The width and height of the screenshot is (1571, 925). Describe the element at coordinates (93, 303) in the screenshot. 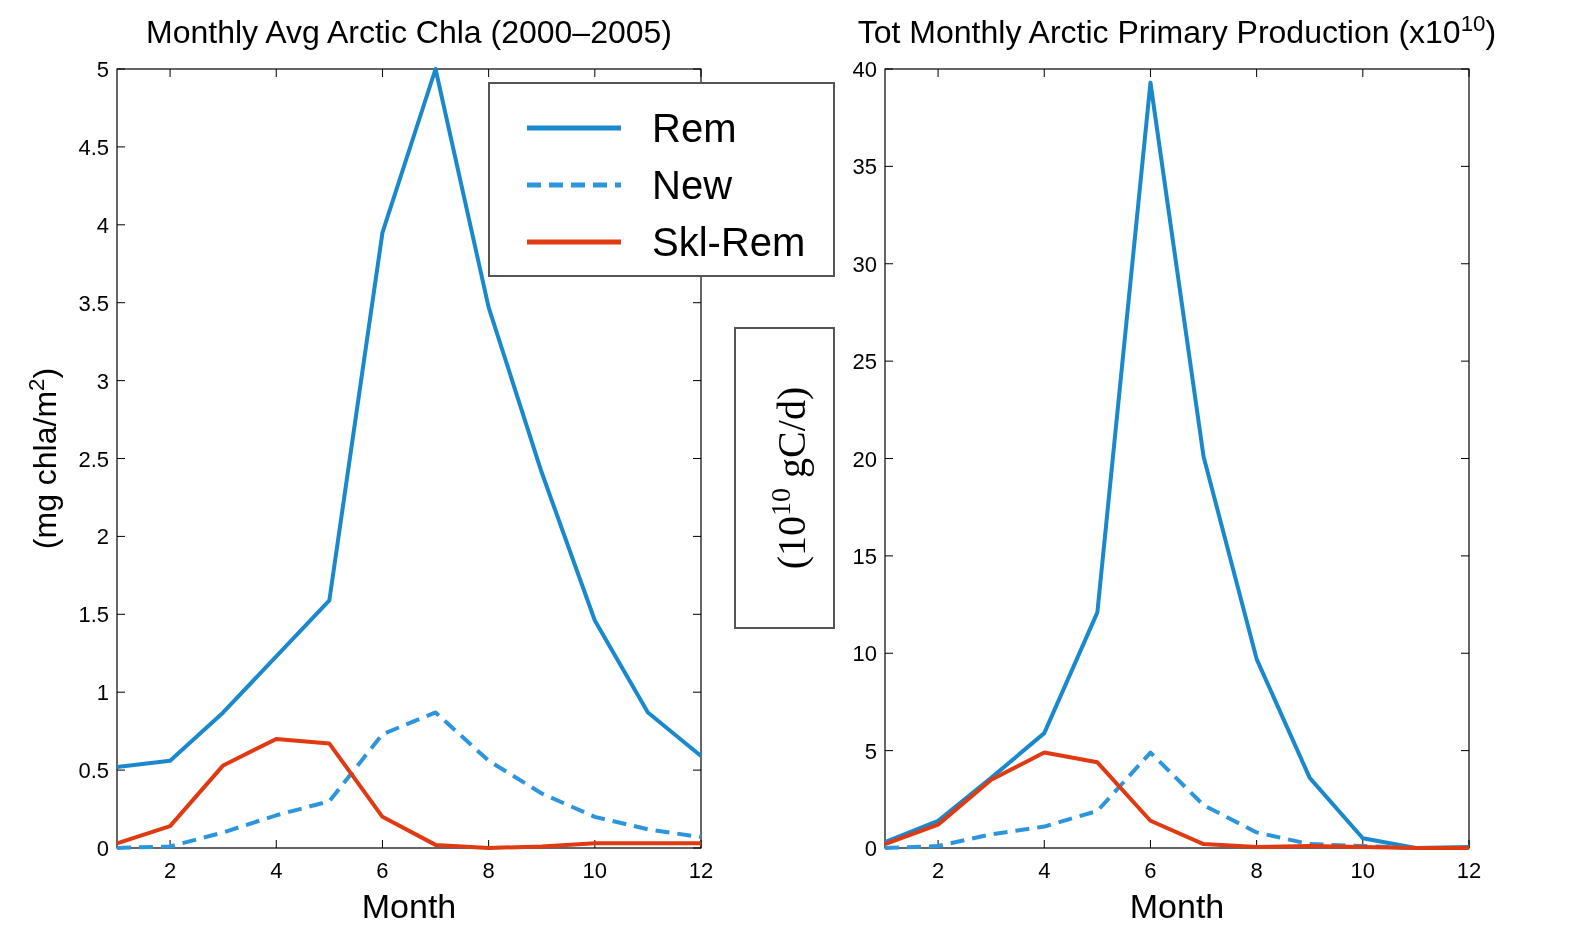

I see `y-tick-label: 3.5` at that location.